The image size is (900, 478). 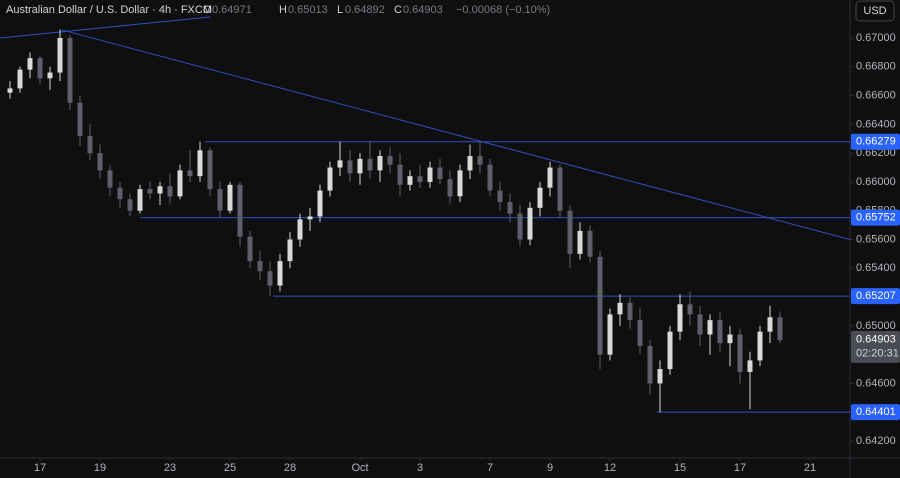 I want to click on x-tick-label: 3, so click(x=420, y=468).